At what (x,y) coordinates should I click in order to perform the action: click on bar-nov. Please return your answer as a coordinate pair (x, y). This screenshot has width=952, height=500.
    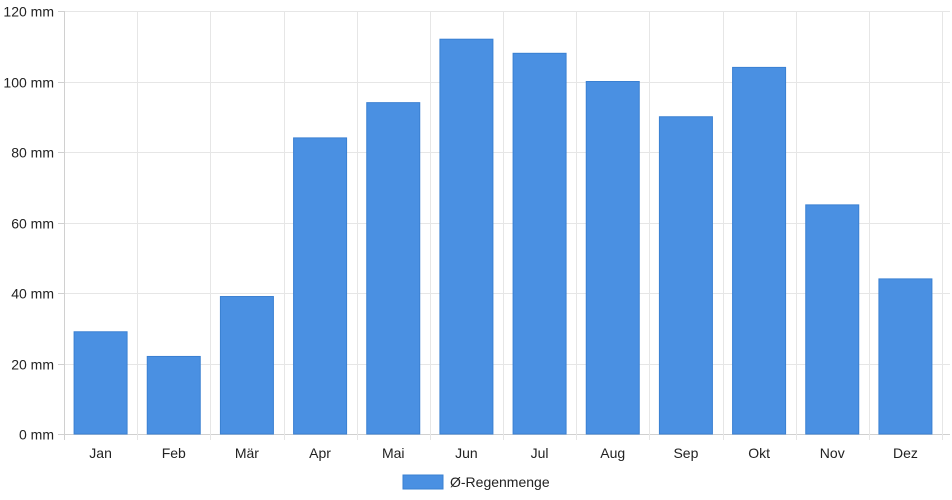
    Looking at the image, I should click on (832, 319).